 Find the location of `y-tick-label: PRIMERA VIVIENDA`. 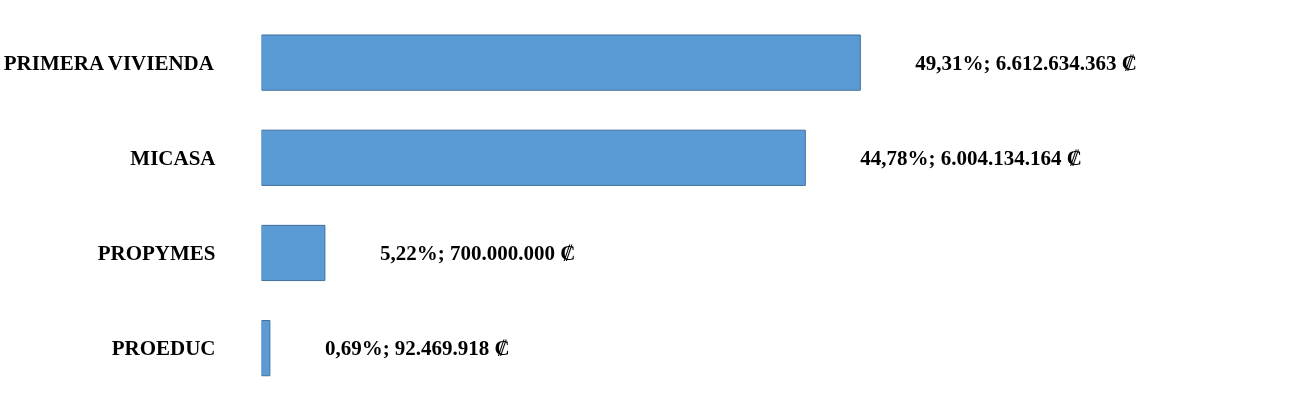

y-tick-label: PRIMERA VIVIENDA is located at coordinates (109, 62).